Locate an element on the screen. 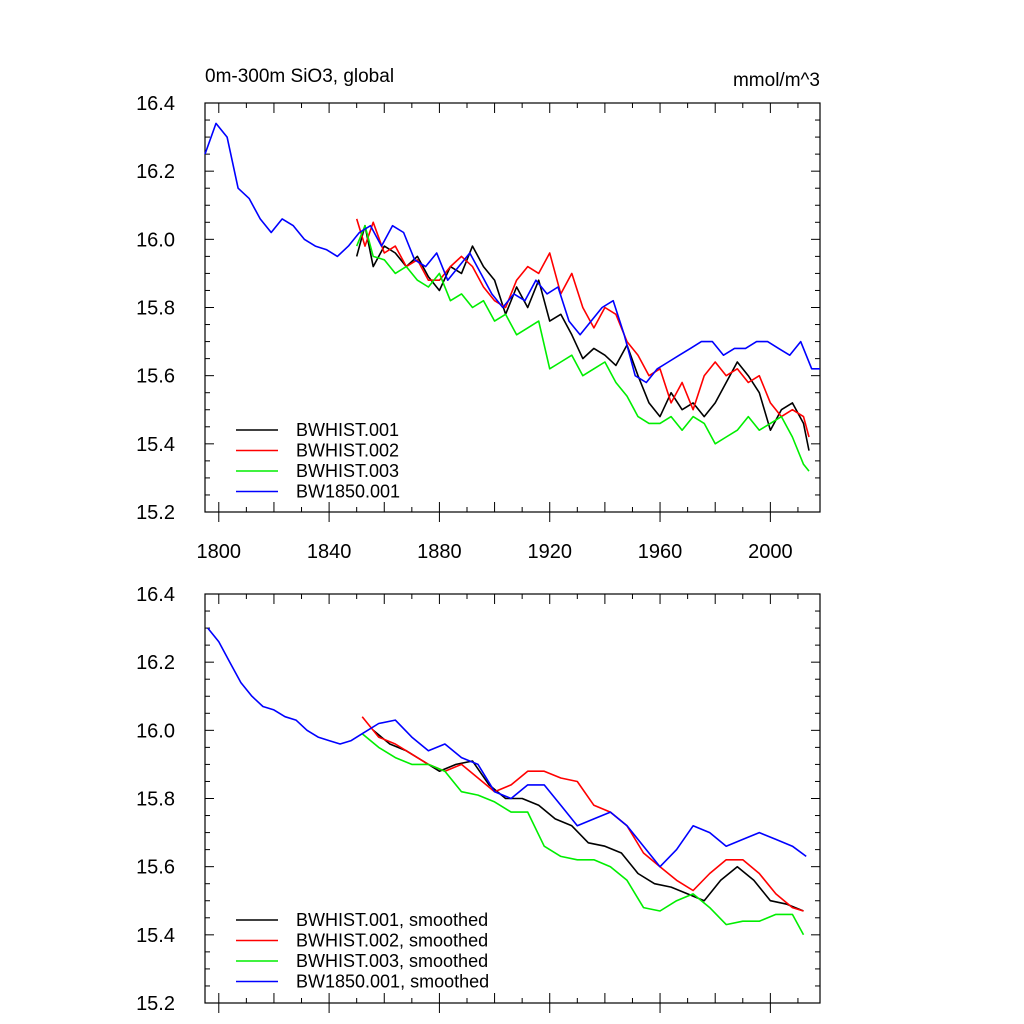  x-tick-label: 1800 is located at coordinates (219, 552).